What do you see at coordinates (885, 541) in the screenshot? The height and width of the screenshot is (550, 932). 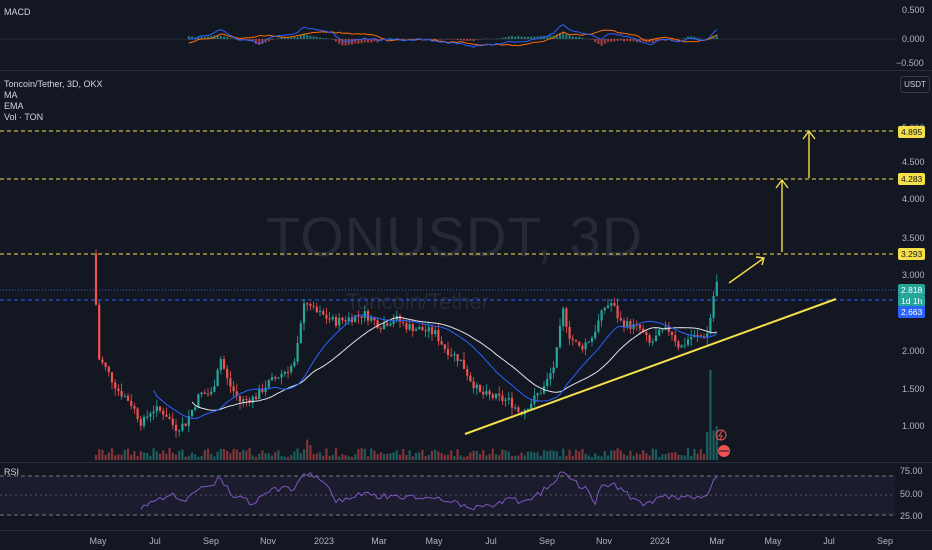 I see `time-label: Sep` at bounding box center [885, 541].